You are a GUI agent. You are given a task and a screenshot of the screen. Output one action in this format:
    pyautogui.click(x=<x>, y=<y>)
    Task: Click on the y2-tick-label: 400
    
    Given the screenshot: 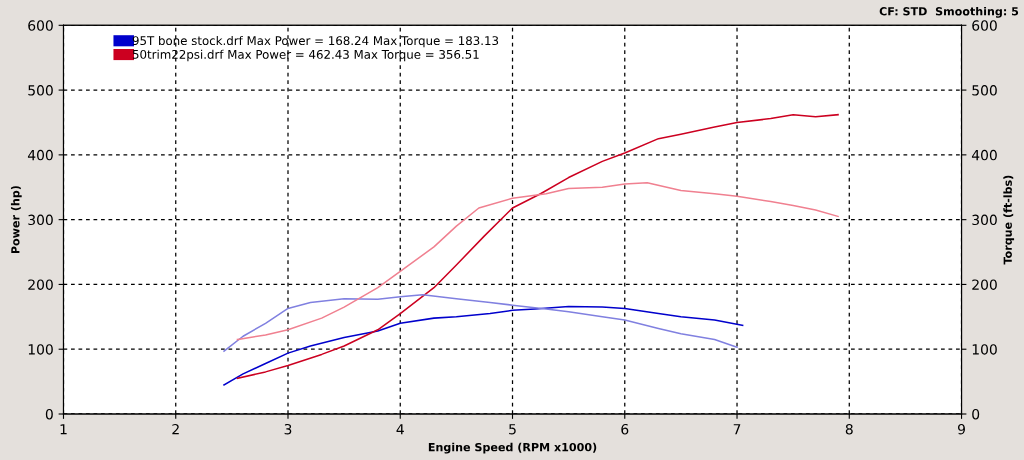 What is the action you would take?
    pyautogui.click(x=984, y=155)
    